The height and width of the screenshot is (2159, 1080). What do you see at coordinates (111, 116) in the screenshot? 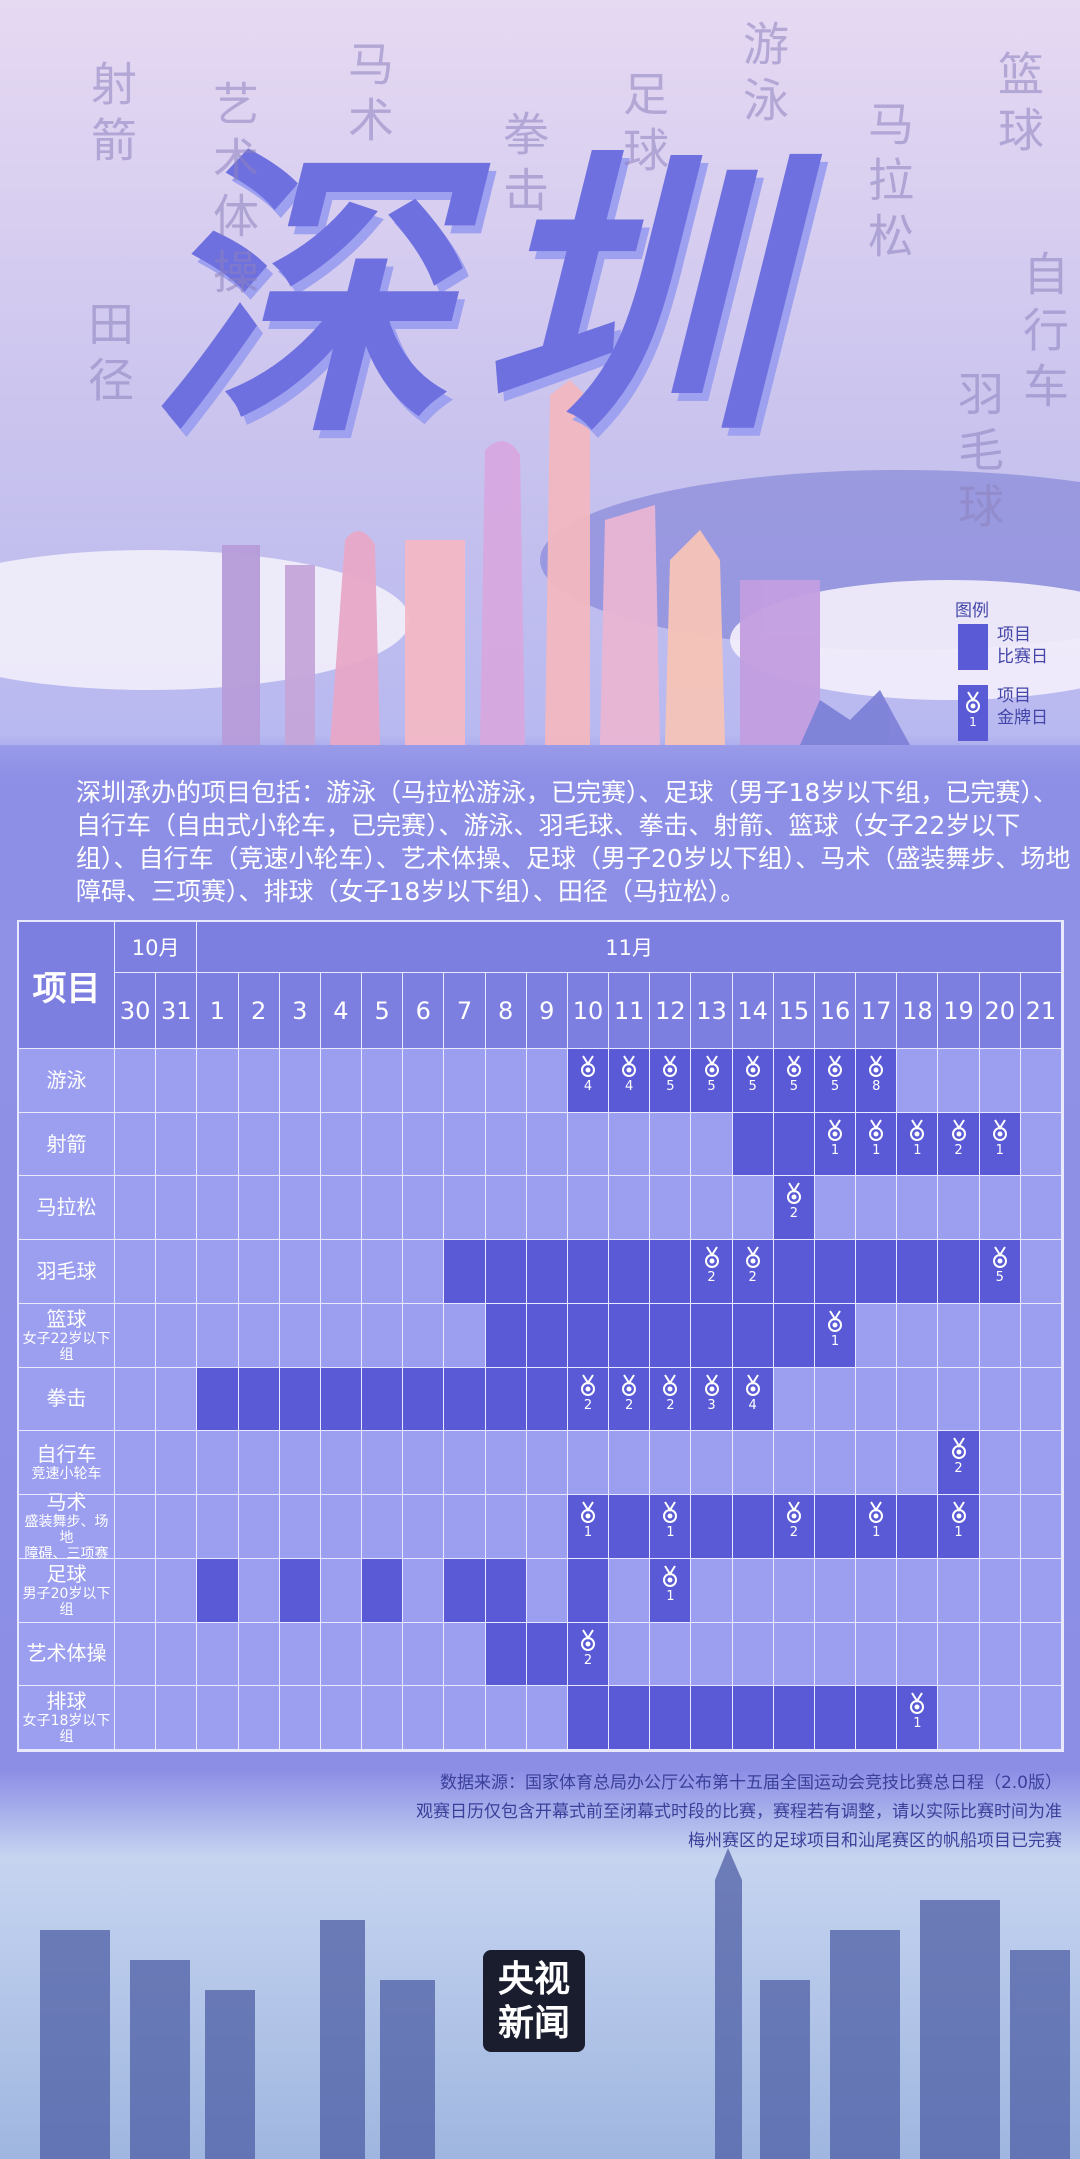
I see `background-word: 射箭` at bounding box center [111, 116].